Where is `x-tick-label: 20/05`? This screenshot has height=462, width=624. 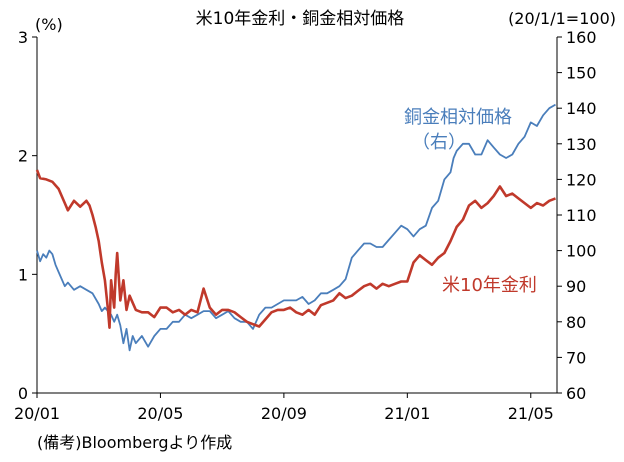
x-tick-label: 20/05 is located at coordinates (160, 413).